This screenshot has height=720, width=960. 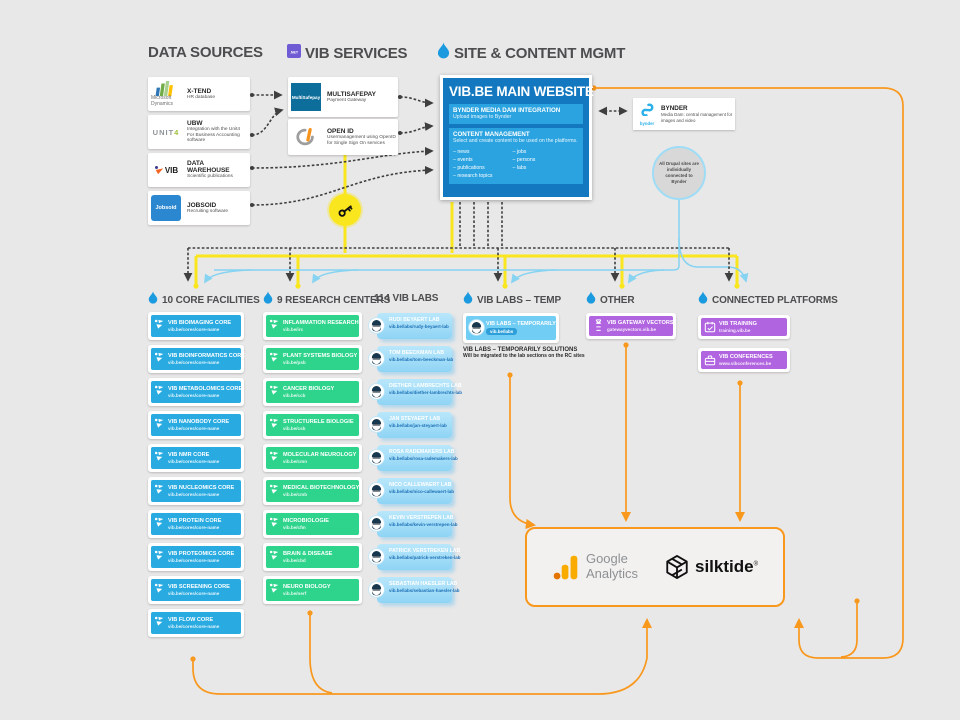 What do you see at coordinates (426, 392) in the screenshot?
I see `lab-url: vib.be/labs/diether-lambrechts-lab` at bounding box center [426, 392].